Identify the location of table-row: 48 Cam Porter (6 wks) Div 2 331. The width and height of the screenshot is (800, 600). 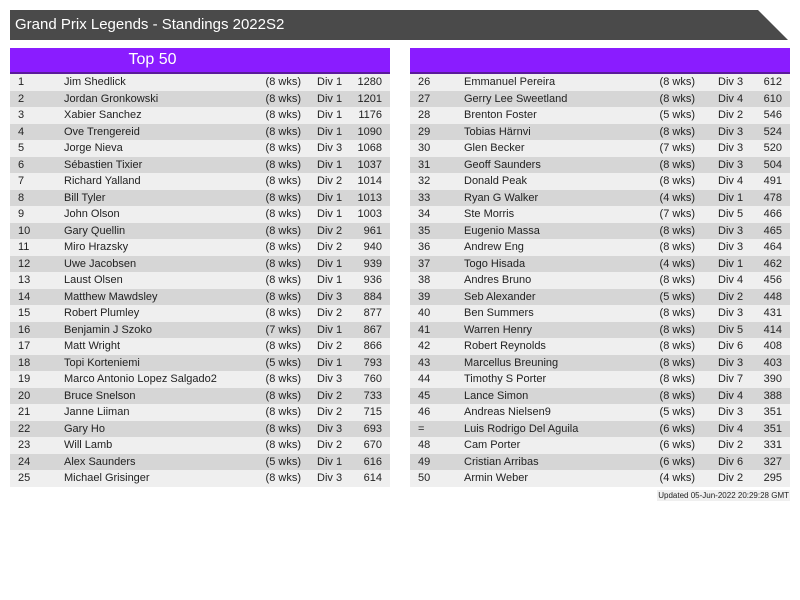
(600, 445).